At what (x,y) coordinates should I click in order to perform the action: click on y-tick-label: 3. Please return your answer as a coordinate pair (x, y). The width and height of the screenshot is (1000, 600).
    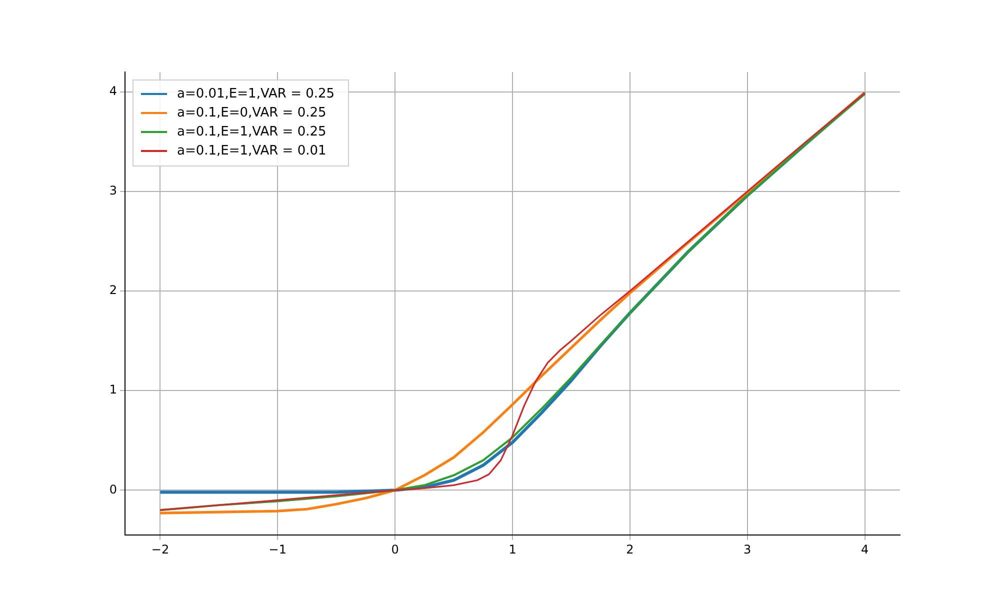
    Looking at the image, I should click on (113, 191).